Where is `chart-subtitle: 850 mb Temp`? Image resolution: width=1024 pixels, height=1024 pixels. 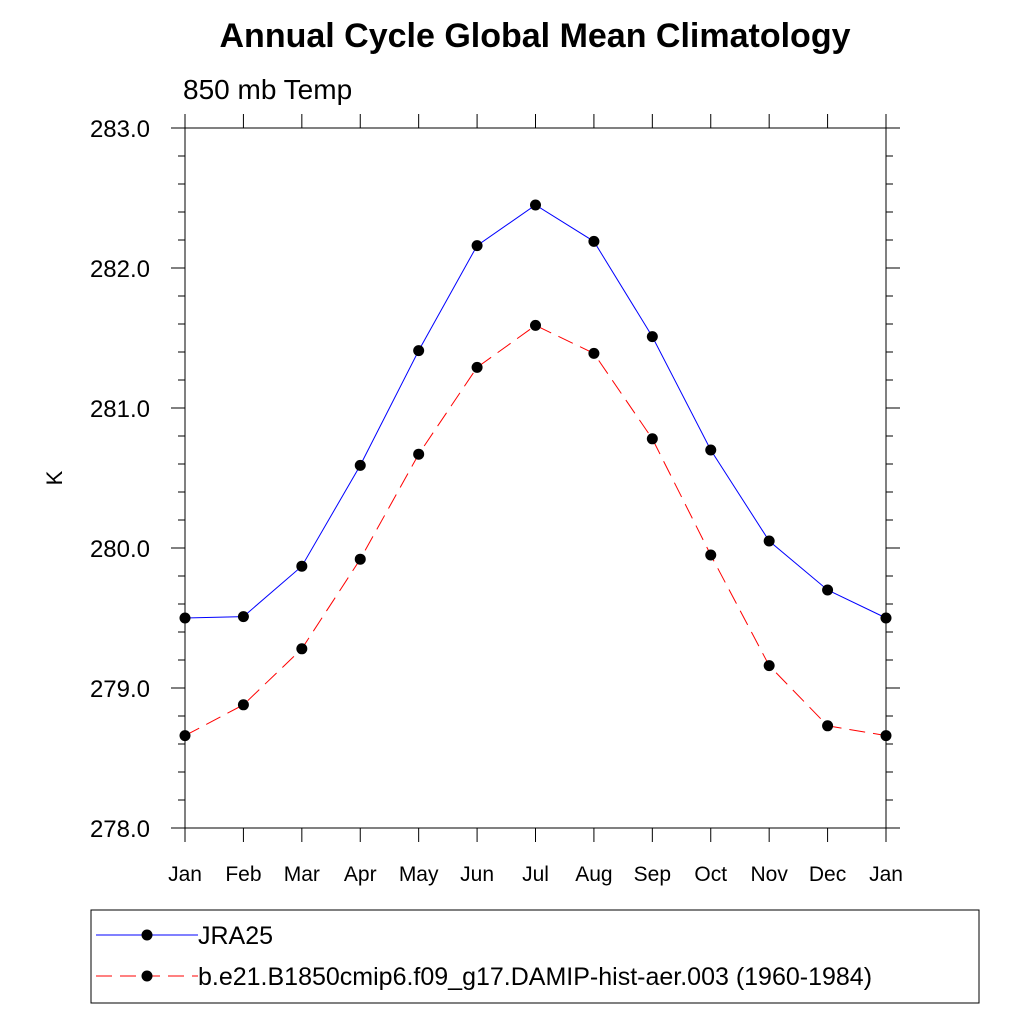 chart-subtitle: 850 mb Temp is located at coordinates (267, 89).